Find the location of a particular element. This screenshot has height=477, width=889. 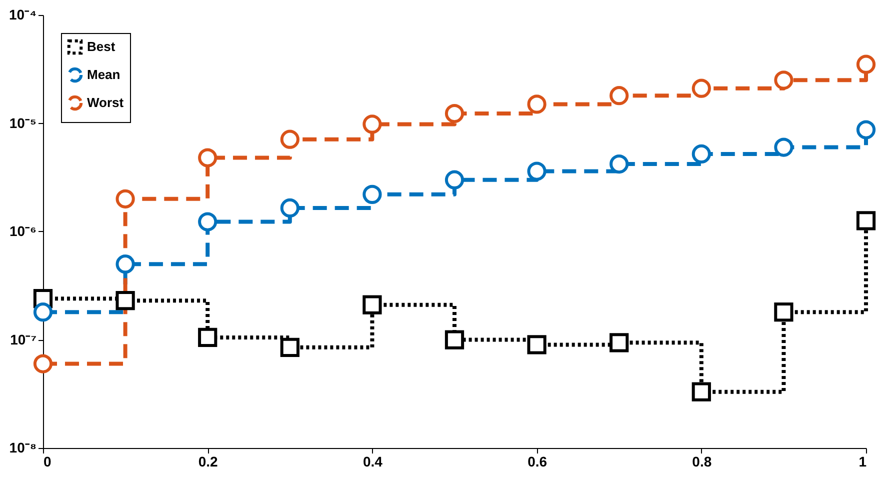

y-tick-label: 10⁻⁵ is located at coordinates (22, 122).